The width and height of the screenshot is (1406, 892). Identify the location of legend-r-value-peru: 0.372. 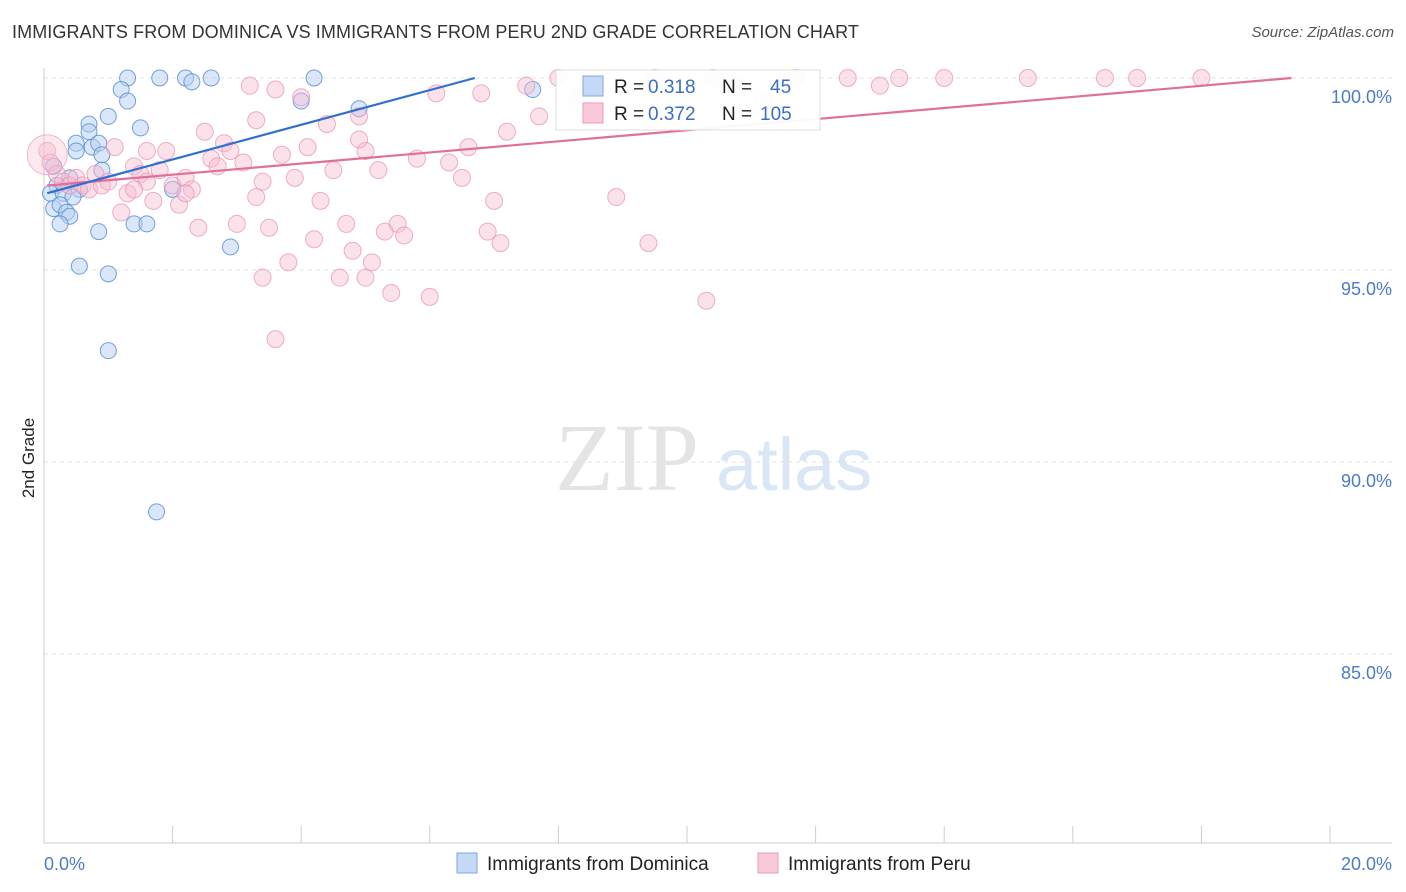
(672, 114).